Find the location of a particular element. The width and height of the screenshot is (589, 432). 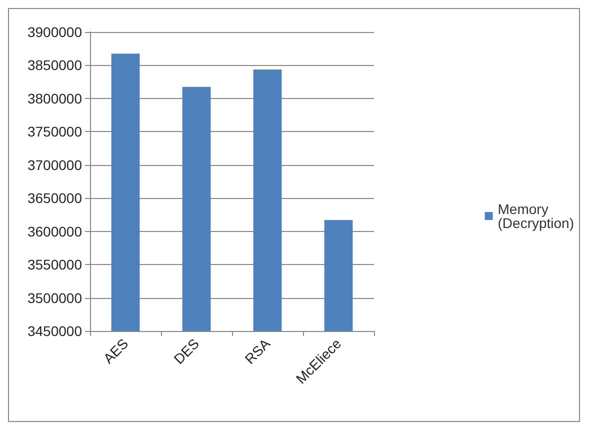

y-tick-label: 3700000 is located at coordinates (54, 164).